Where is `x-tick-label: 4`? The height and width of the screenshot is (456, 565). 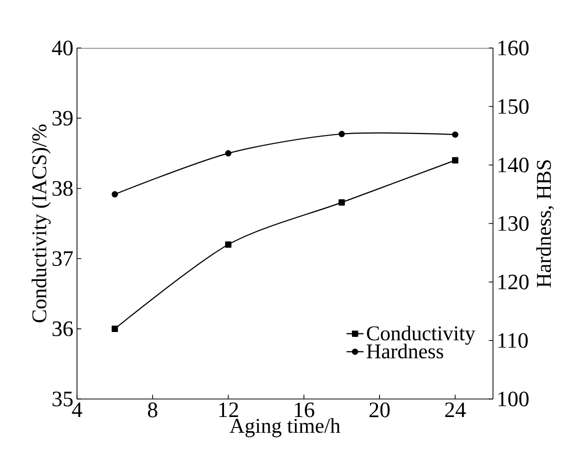 x-tick-label: 4 is located at coordinates (77, 409).